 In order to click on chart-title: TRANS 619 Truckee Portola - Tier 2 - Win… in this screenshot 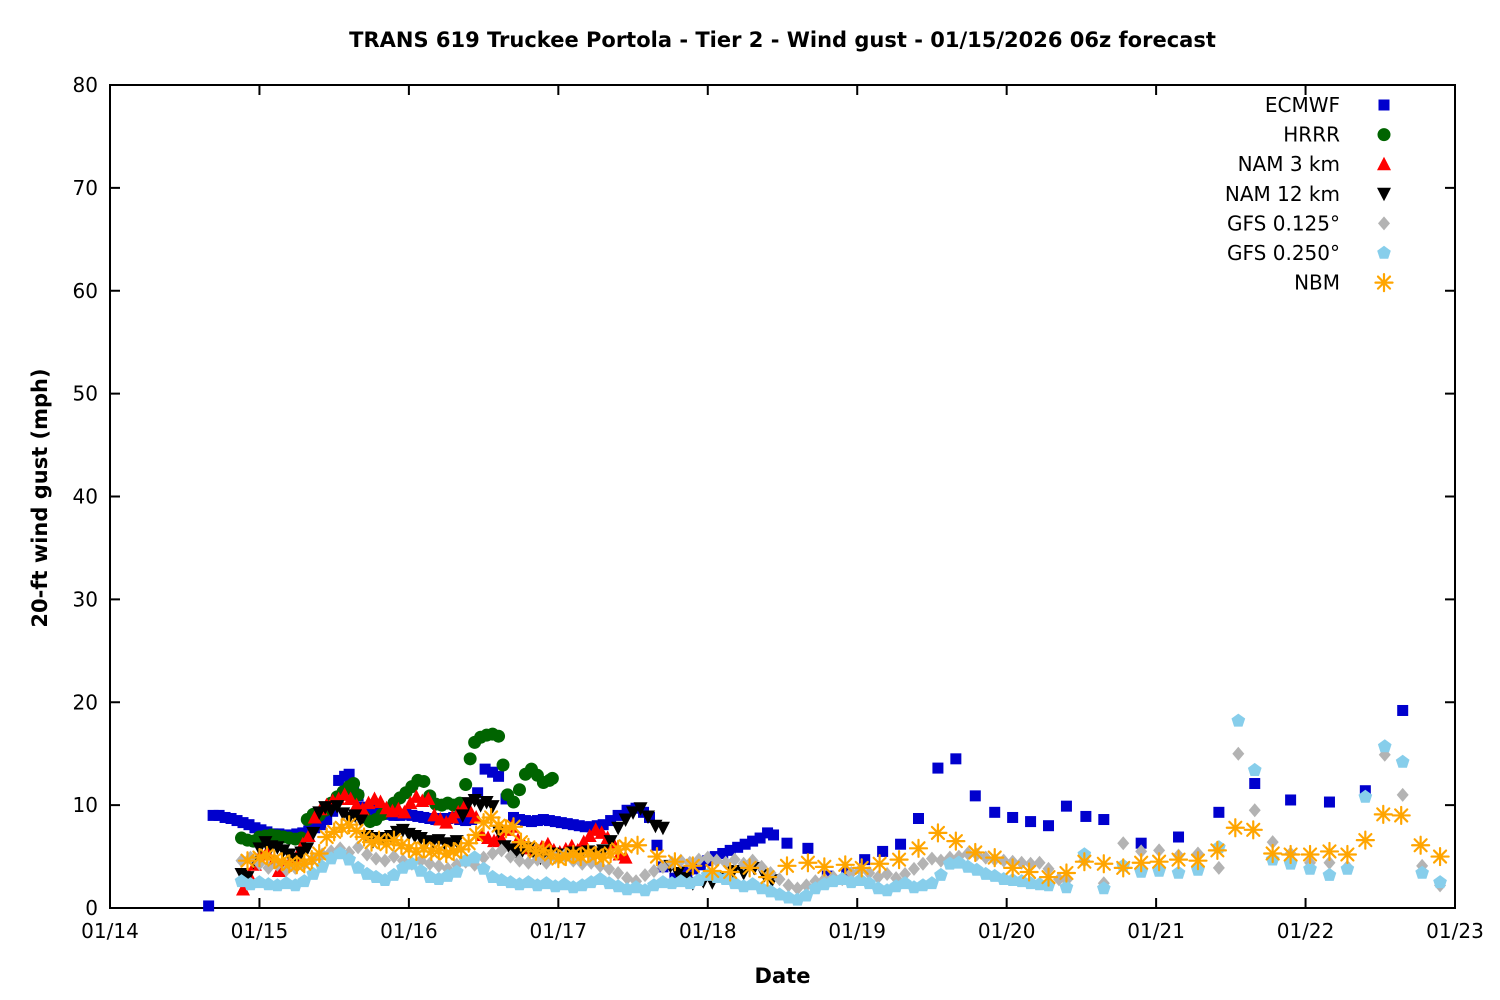, I will do `click(782, 40)`.